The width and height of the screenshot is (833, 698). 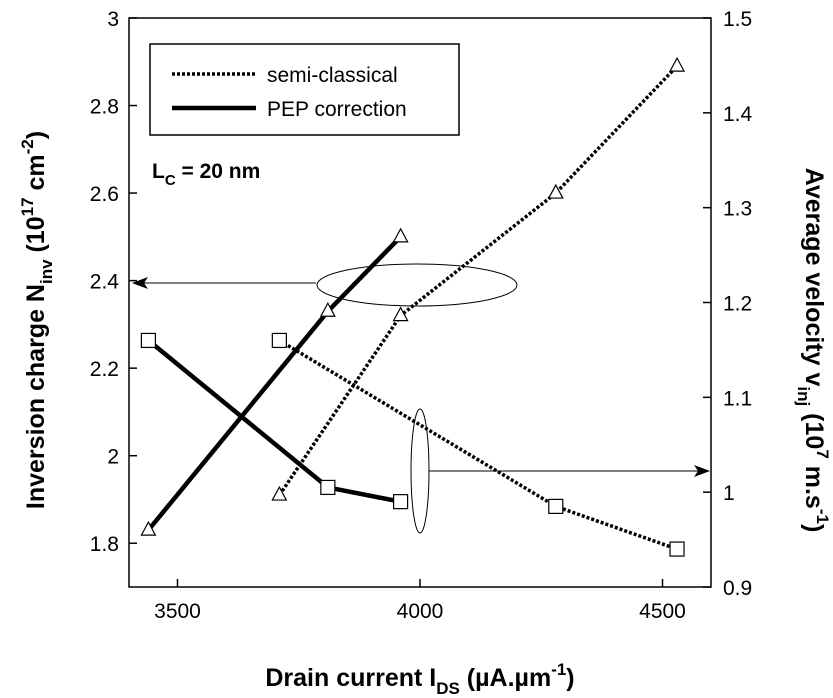 What do you see at coordinates (419, 679) in the screenshot?
I see `x-axis-title: Drain current IDS (µA.µm-1)` at bounding box center [419, 679].